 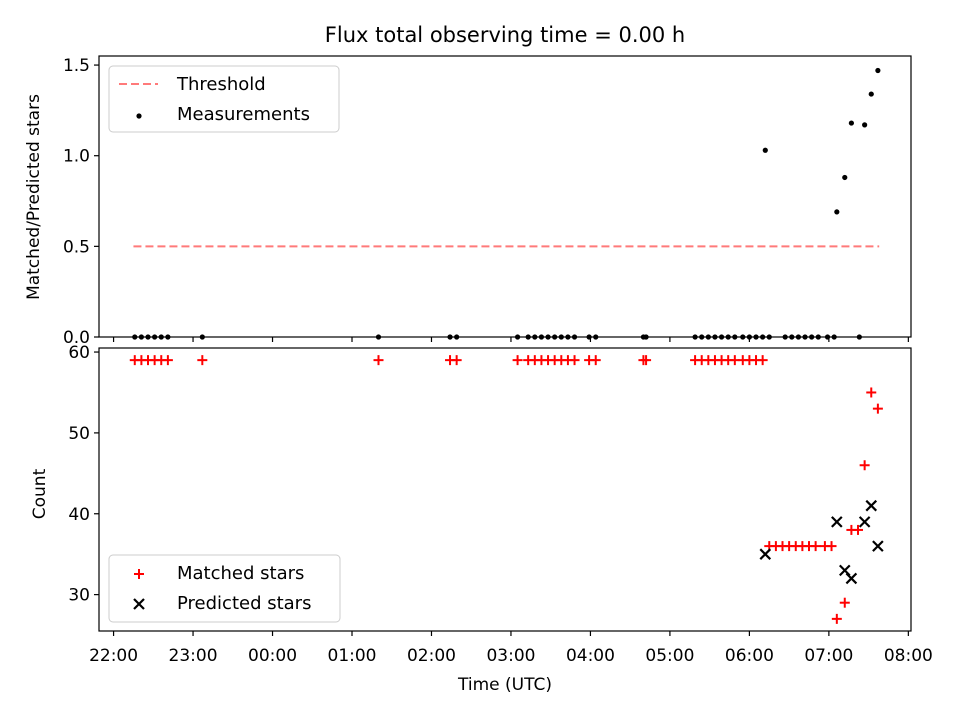 I want to click on y-tick-label: 0.5, so click(x=76, y=247).